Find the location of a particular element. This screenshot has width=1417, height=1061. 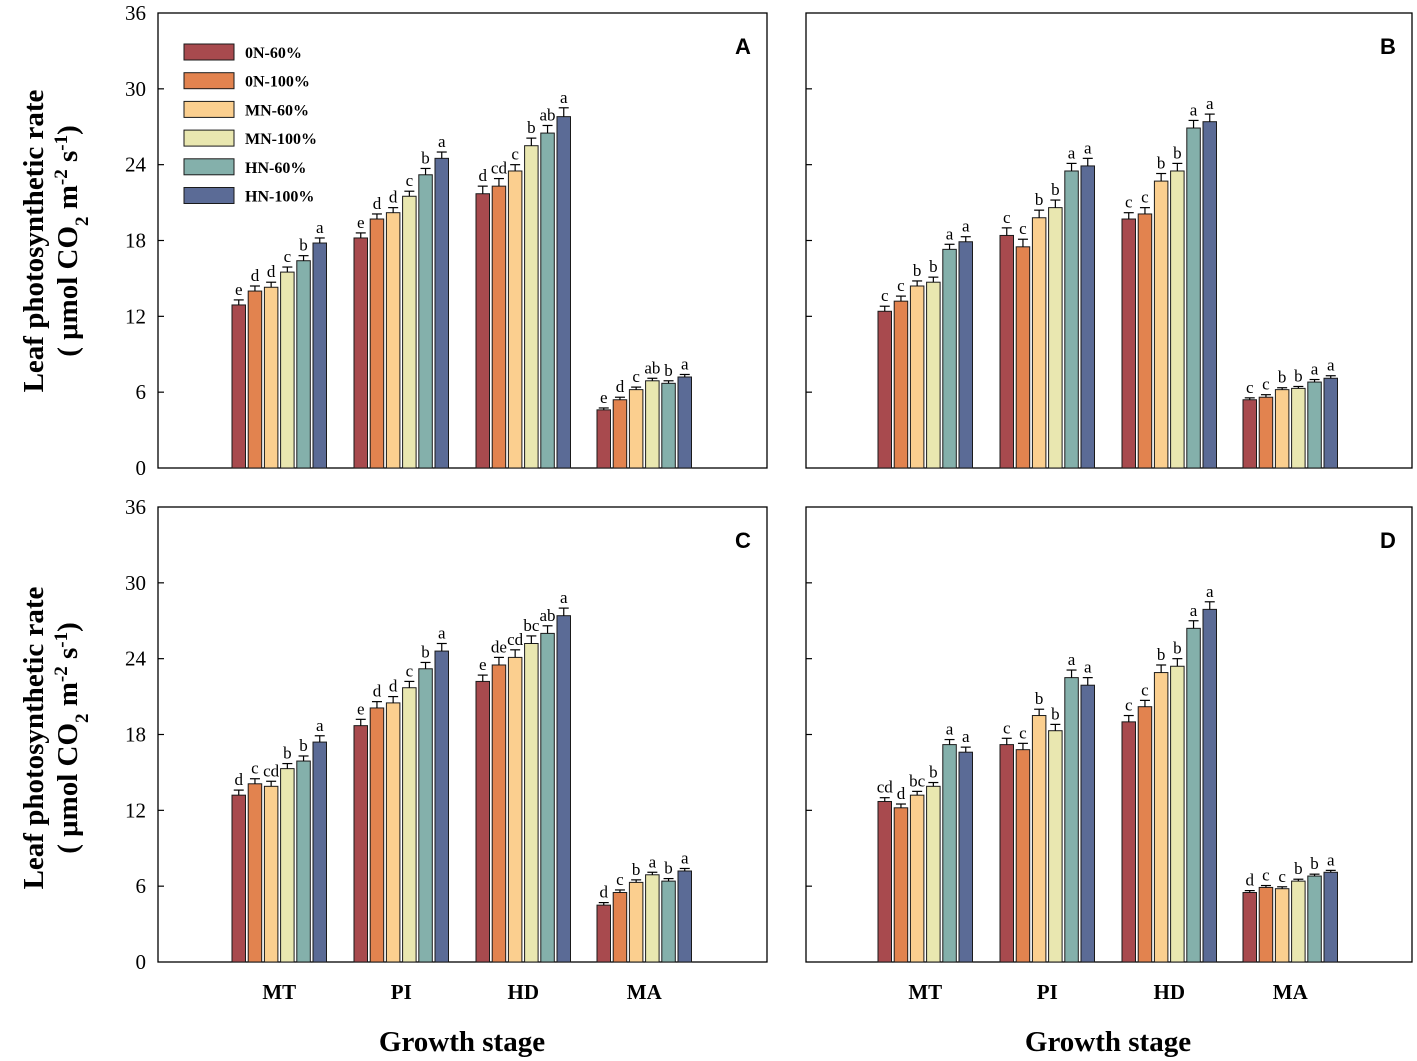

significance-letter: cd is located at coordinates (499, 168).